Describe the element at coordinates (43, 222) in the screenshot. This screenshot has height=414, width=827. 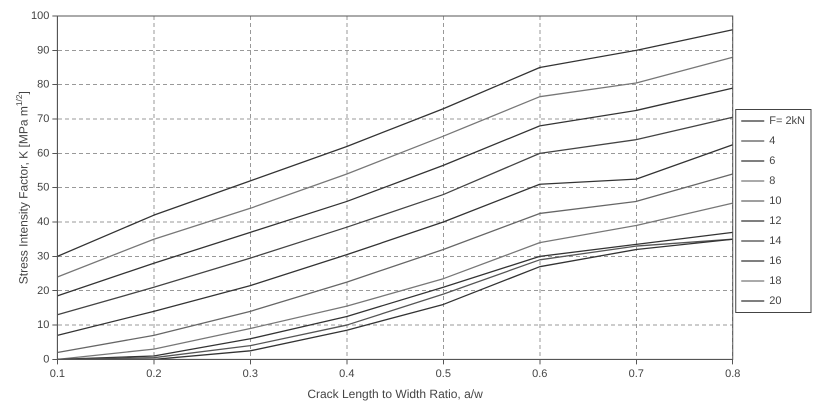
I see `y-tick-label: 40` at that location.